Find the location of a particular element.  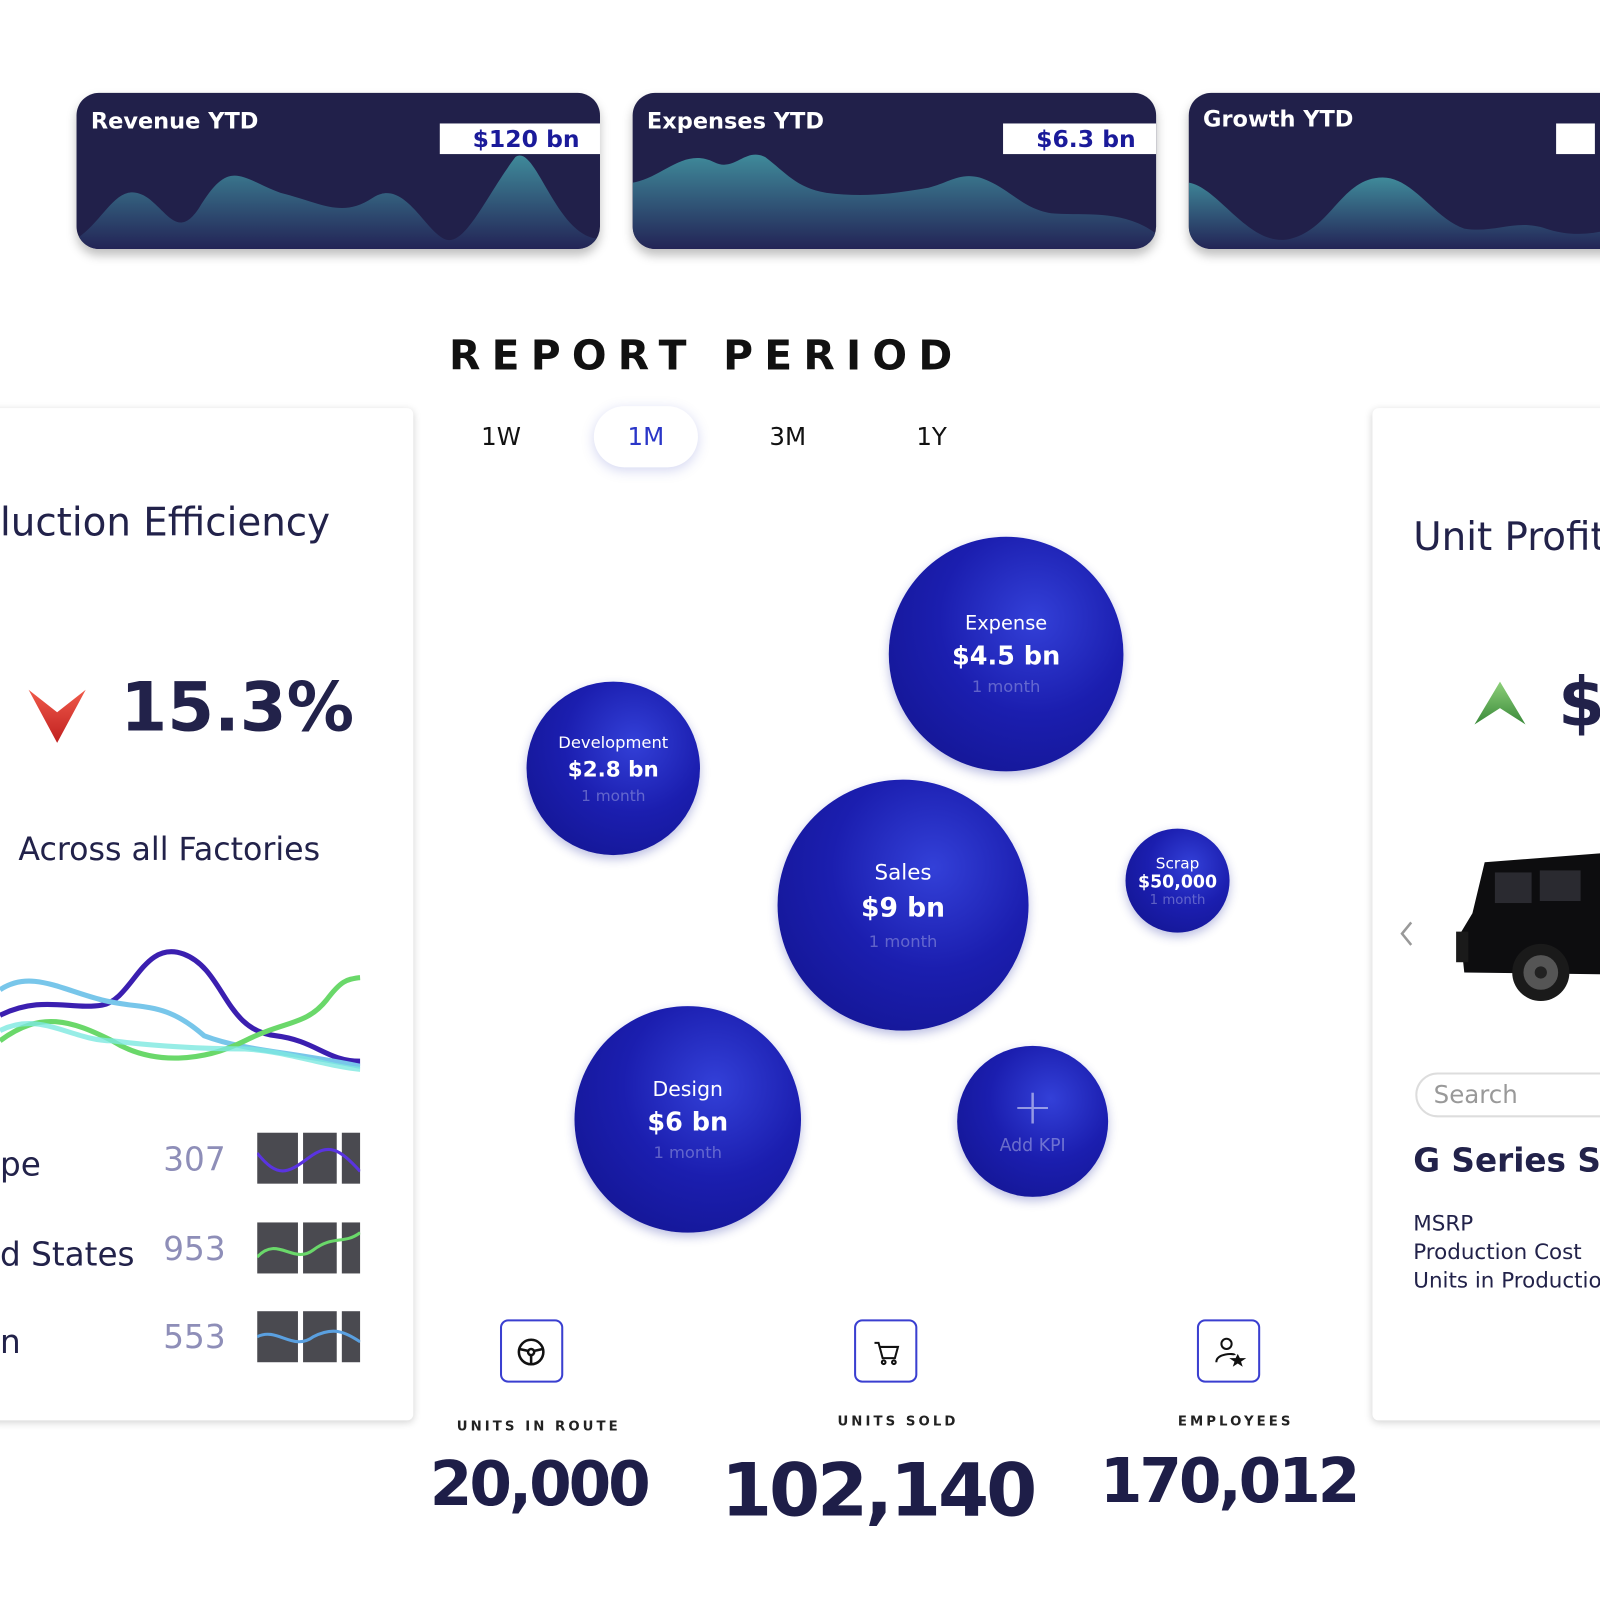

stat-value: 170,012 is located at coordinates (1229, 1481).